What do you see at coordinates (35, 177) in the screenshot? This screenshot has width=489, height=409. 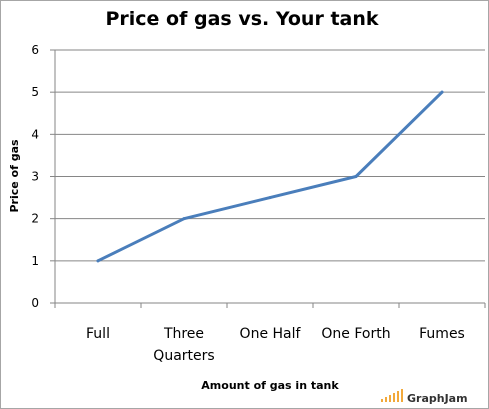 I see `ytick-label: 3` at bounding box center [35, 177].